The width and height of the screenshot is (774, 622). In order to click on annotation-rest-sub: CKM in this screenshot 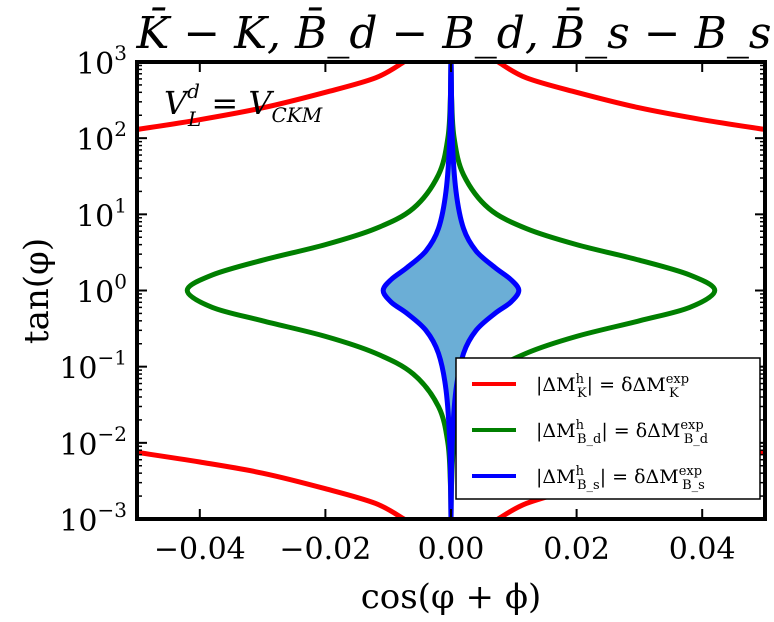, I will do `click(296, 115)`.